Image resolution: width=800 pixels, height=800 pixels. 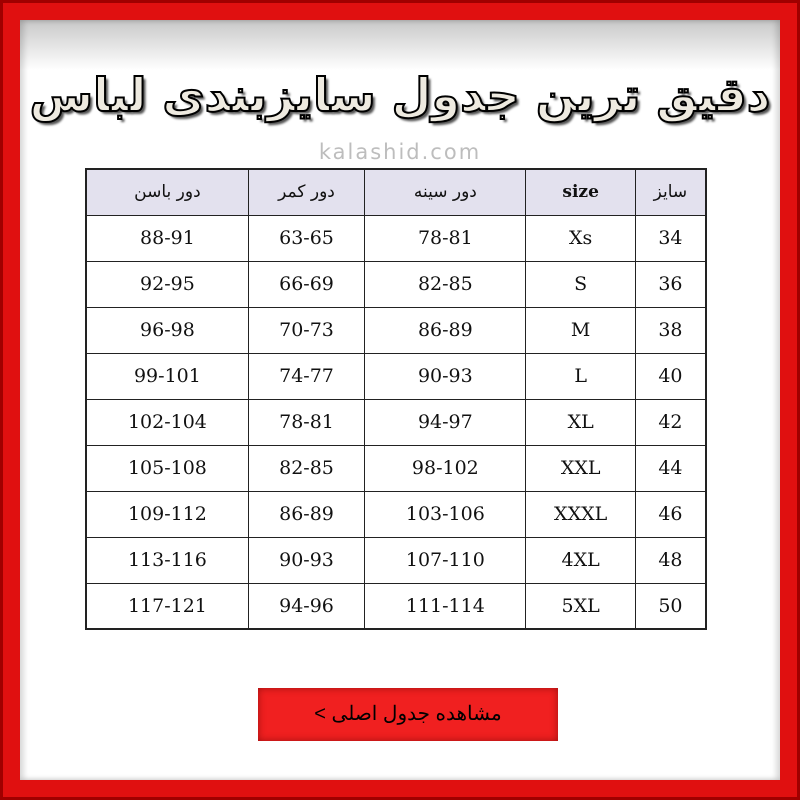 I want to click on table-cell: 70-73, so click(x=306, y=330).